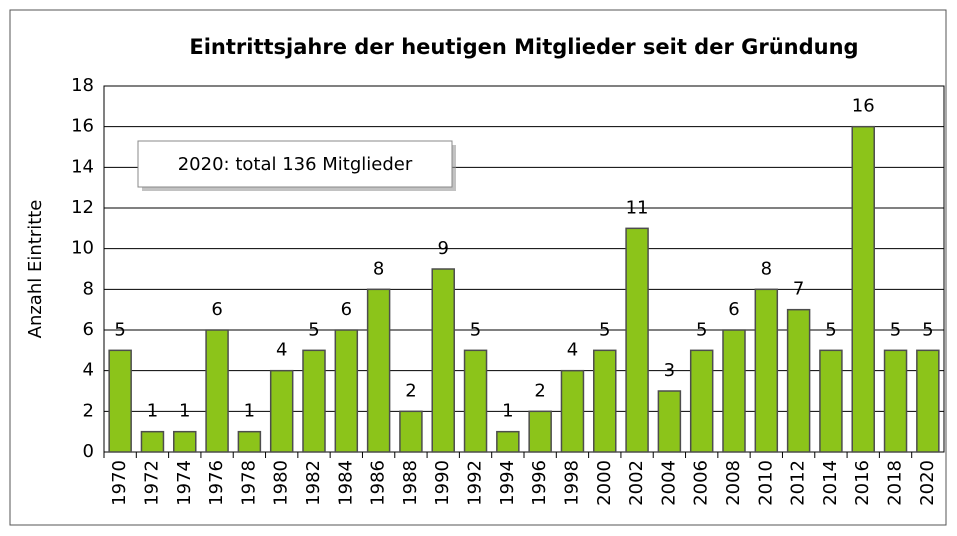 The height and width of the screenshot is (536, 957). I want to click on data-label: 7, so click(798, 289).